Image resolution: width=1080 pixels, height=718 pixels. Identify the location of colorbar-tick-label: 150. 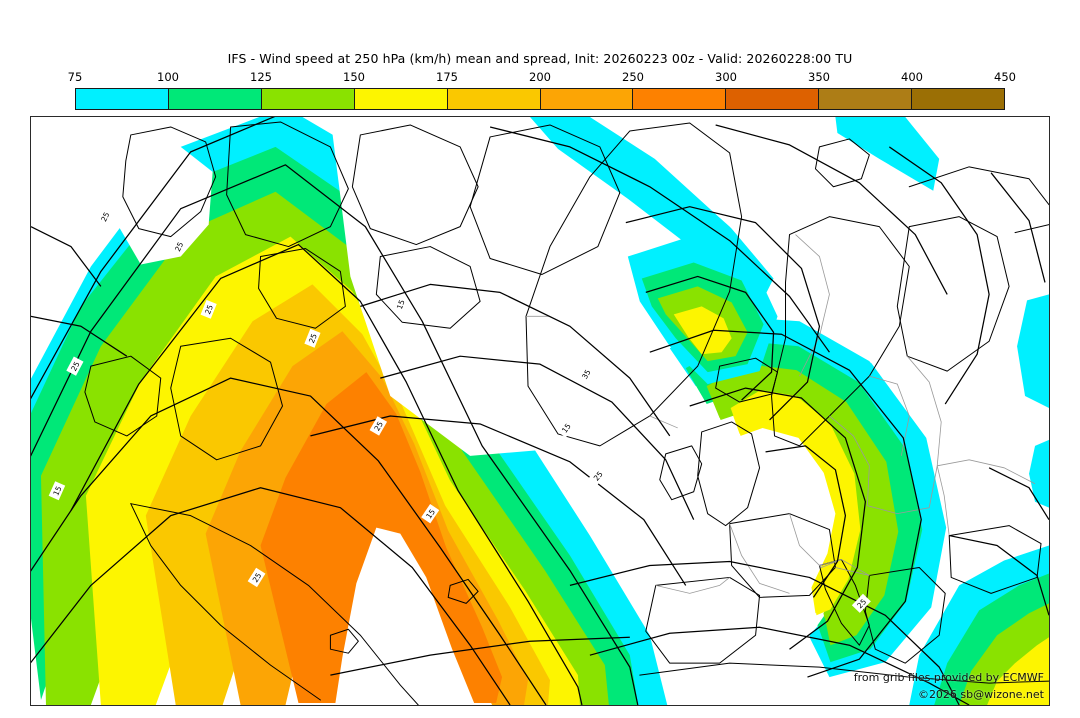
(354, 77).